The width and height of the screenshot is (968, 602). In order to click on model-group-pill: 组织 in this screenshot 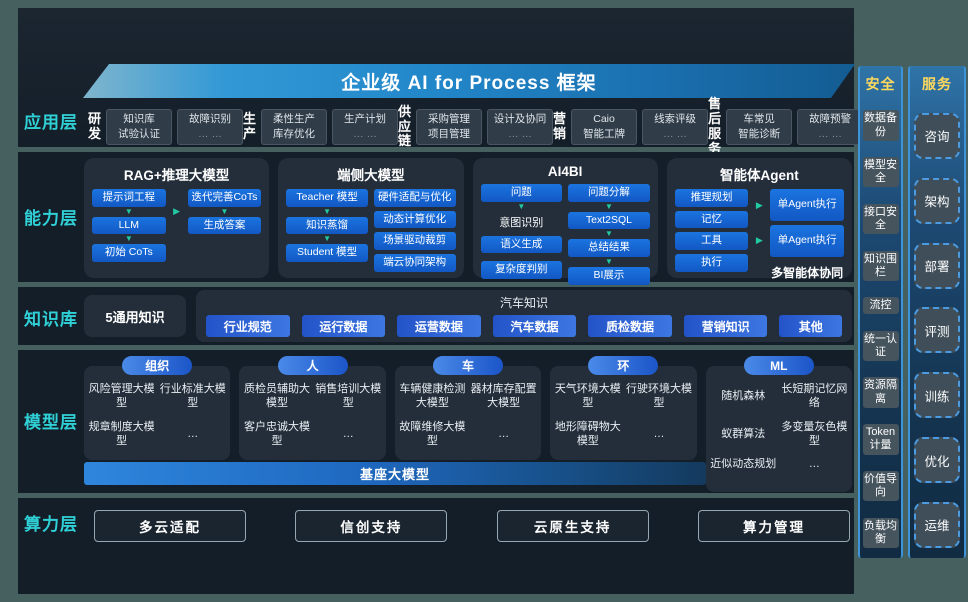, I will do `click(157, 365)`.